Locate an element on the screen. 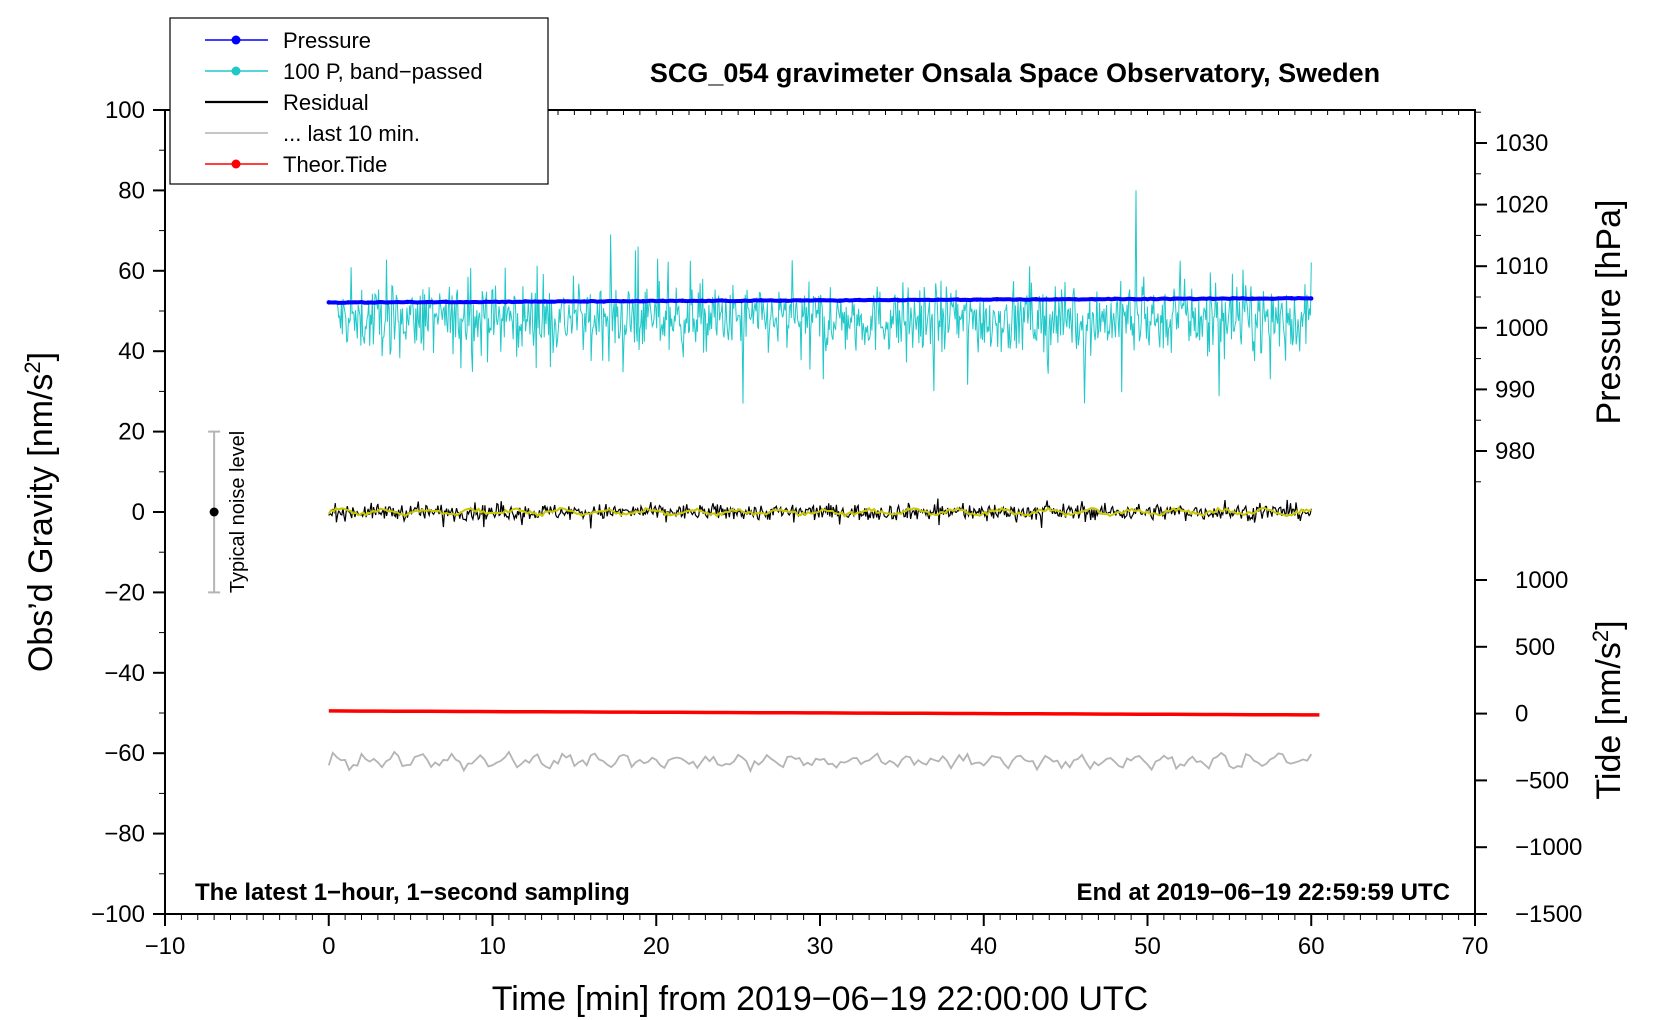 The image size is (1660, 1020). pressure-tick-label: 1030 is located at coordinates (1521, 143).